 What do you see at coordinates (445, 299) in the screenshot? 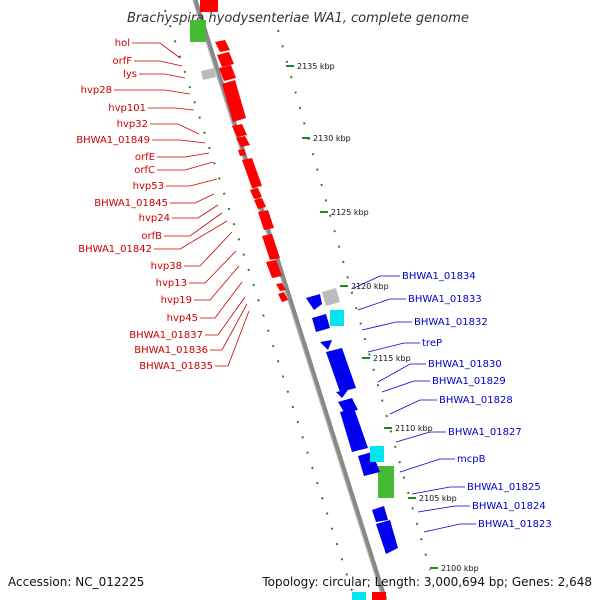
I see `gene-label: BHWA1_01833` at bounding box center [445, 299].